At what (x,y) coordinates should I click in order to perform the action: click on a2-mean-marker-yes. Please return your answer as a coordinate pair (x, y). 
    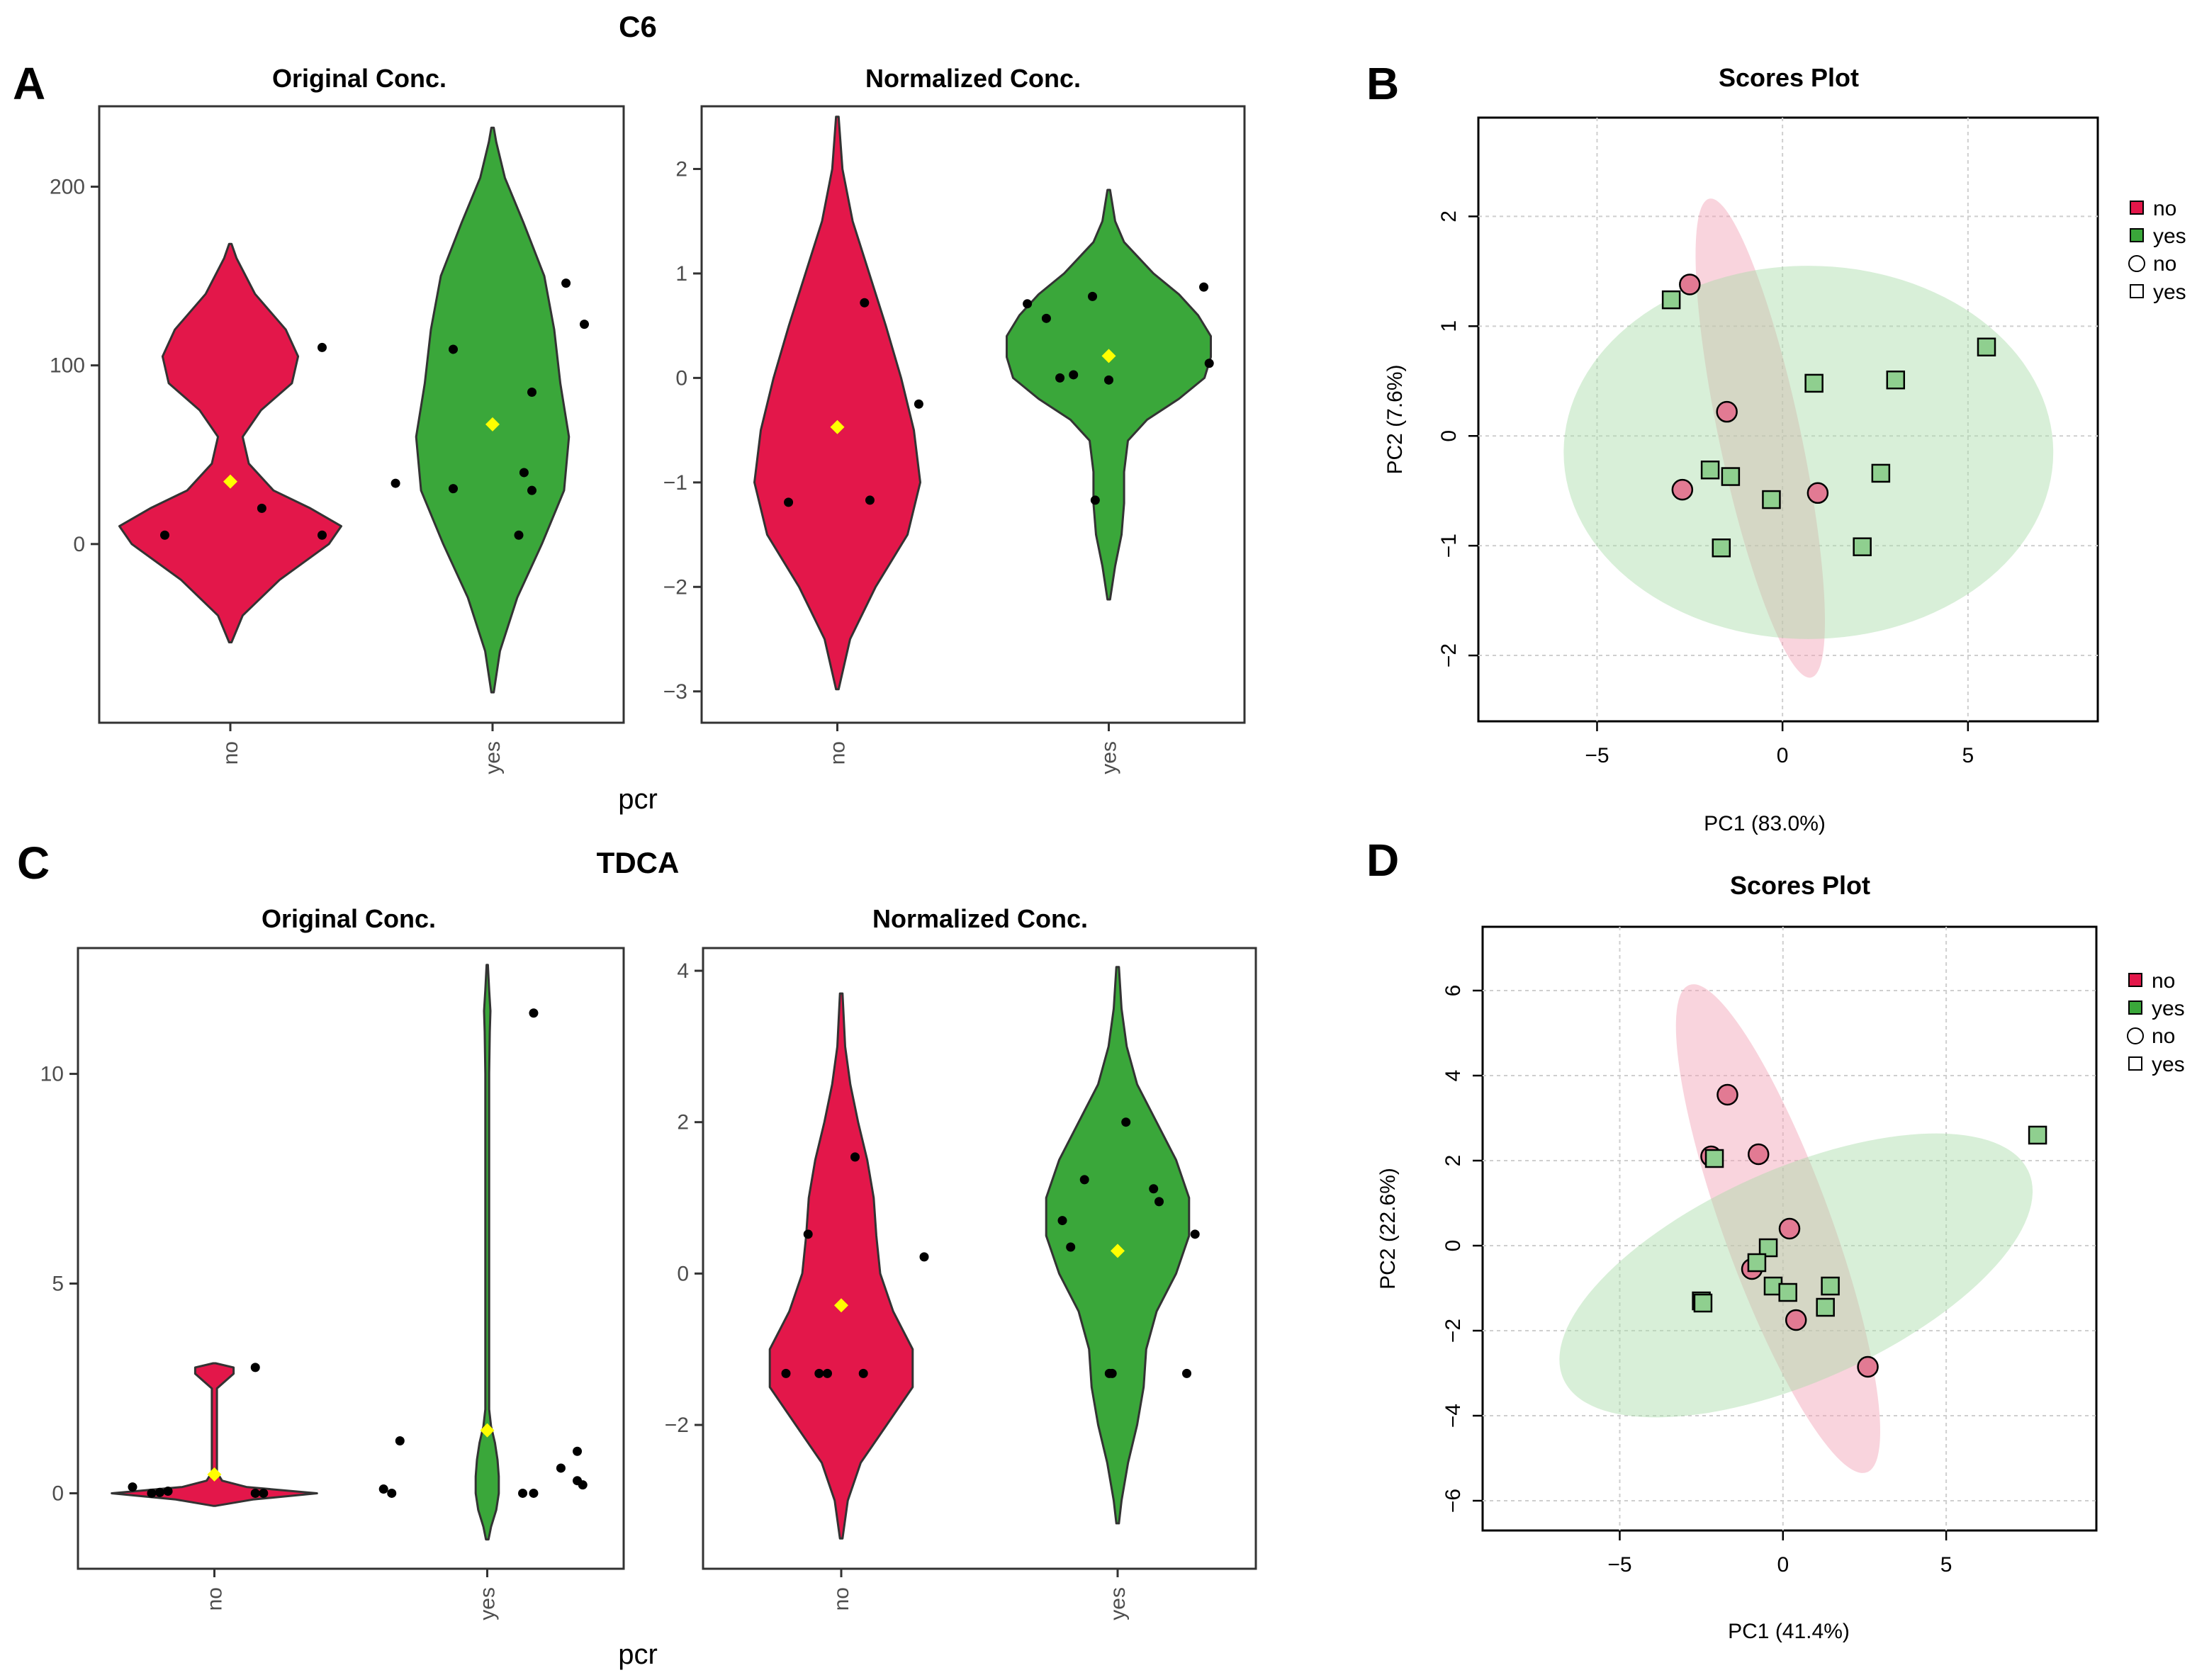
    Looking at the image, I should click on (1108, 356).